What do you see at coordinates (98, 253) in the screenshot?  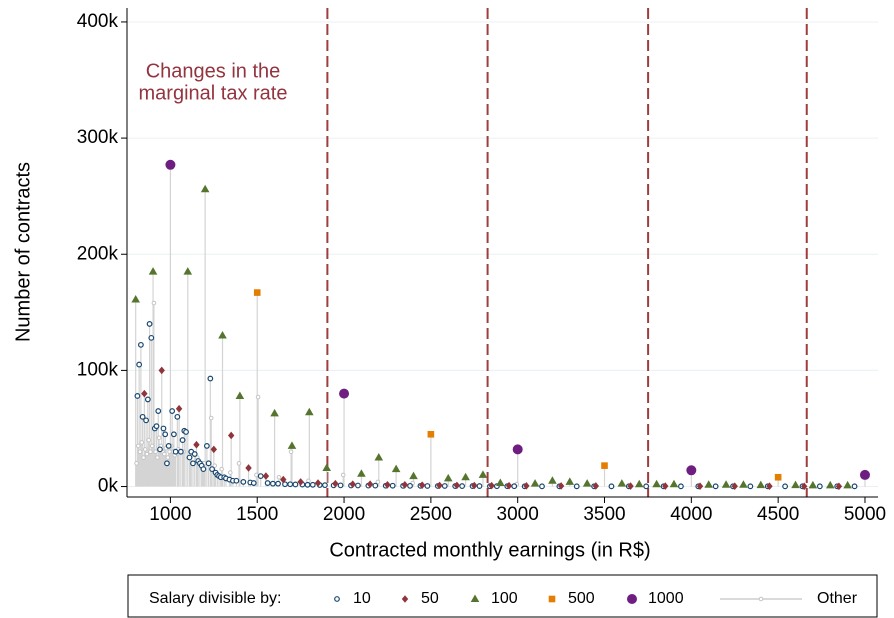 I see `y-tick-label: 200k` at bounding box center [98, 253].